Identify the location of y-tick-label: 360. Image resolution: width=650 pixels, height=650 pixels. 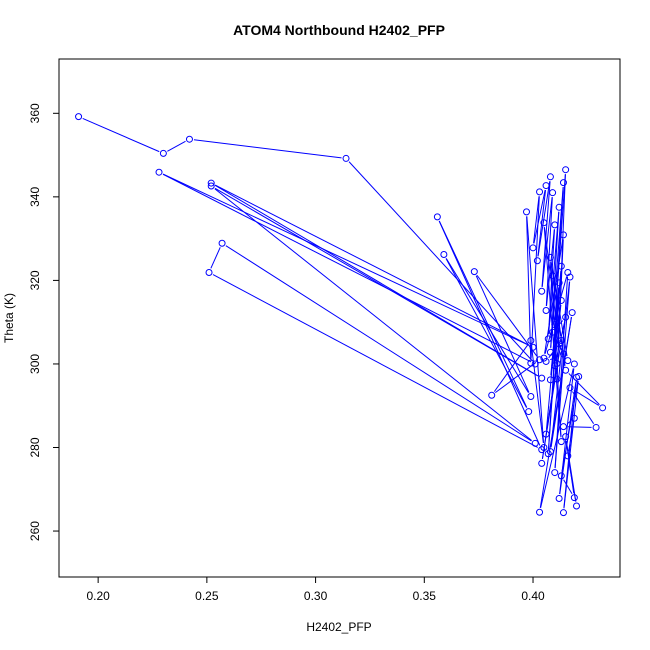
(35, 113).